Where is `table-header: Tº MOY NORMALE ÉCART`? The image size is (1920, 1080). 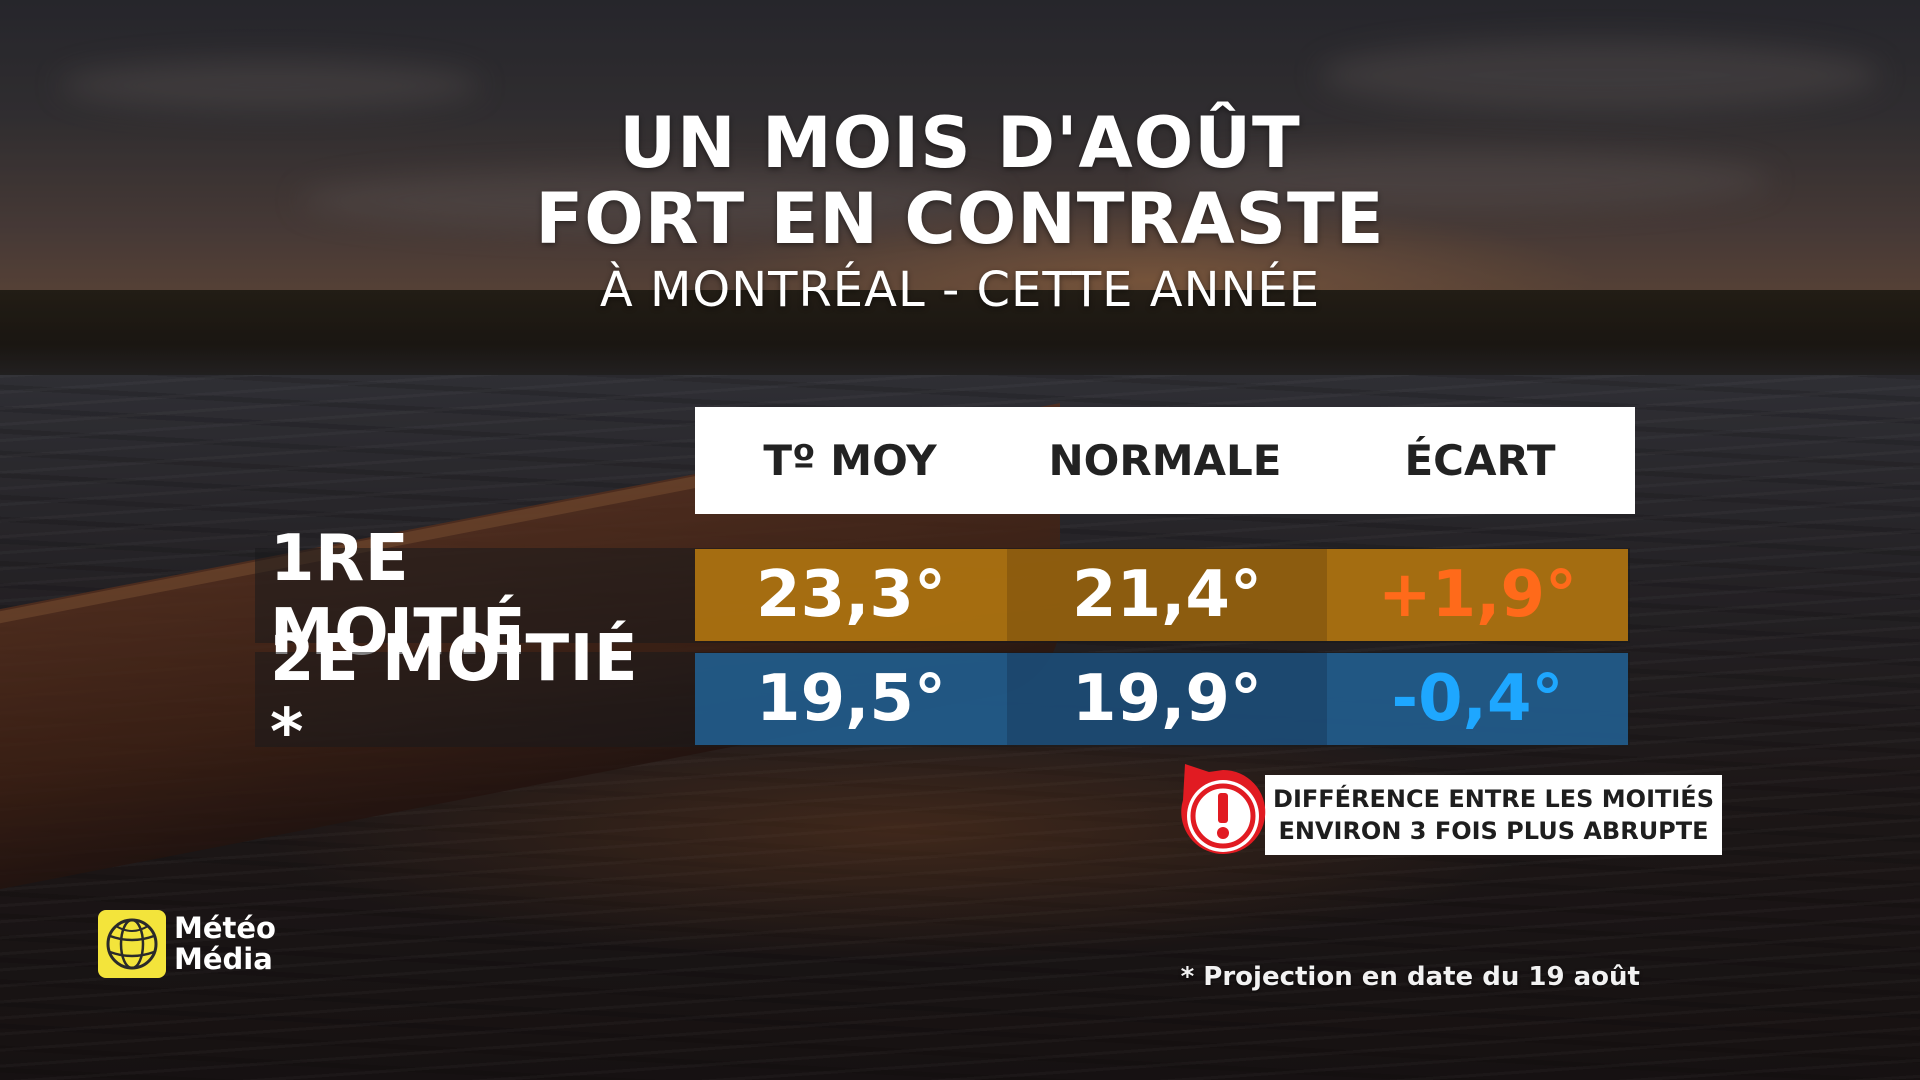
table-header: Tº MOY NORMALE ÉCART is located at coordinates (1165, 460).